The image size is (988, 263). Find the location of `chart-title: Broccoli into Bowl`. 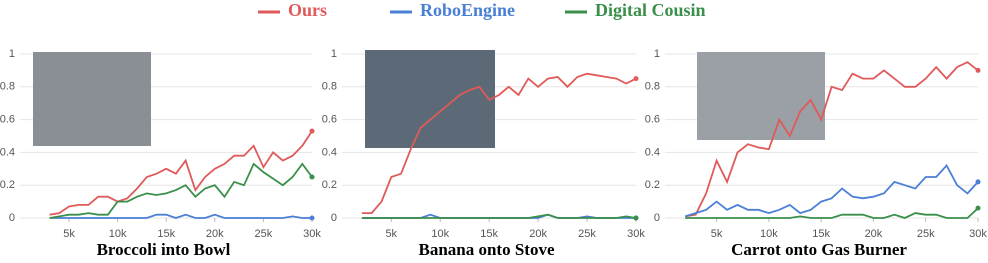

chart-title: Broccoli into Bowl is located at coordinates (164, 249).